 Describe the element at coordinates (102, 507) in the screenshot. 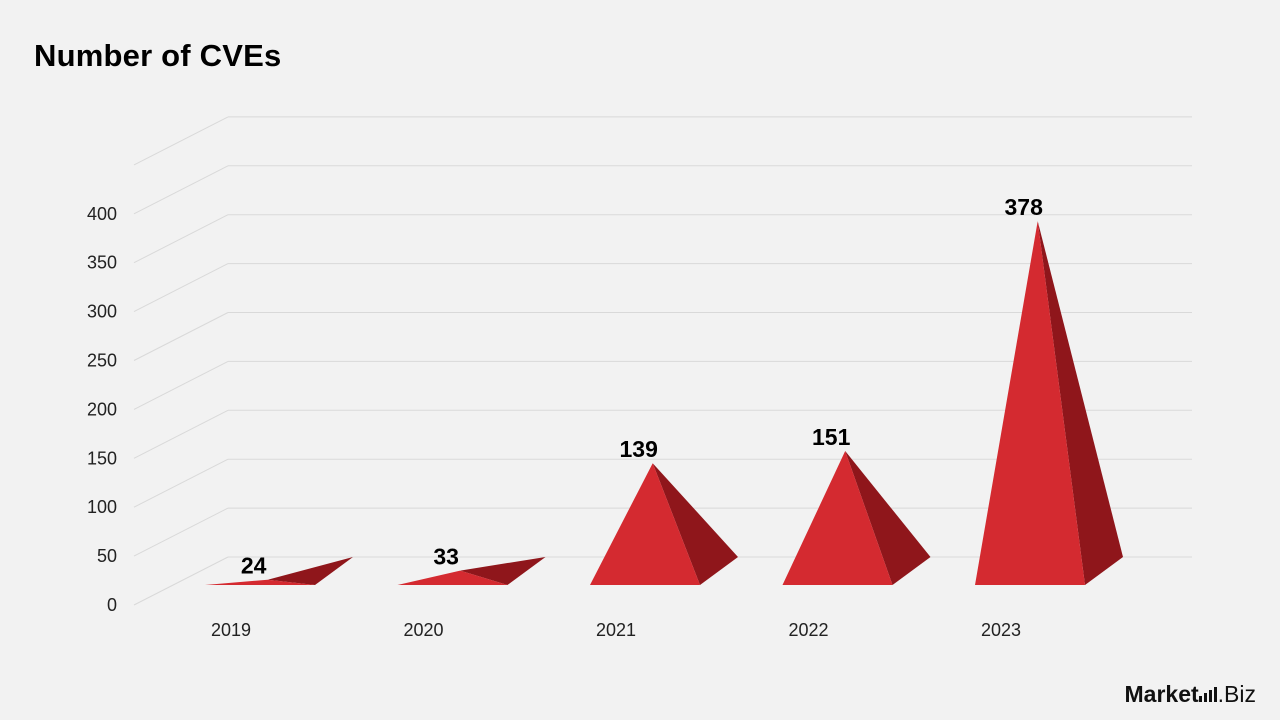

I see `y-tick-label: 100` at that location.